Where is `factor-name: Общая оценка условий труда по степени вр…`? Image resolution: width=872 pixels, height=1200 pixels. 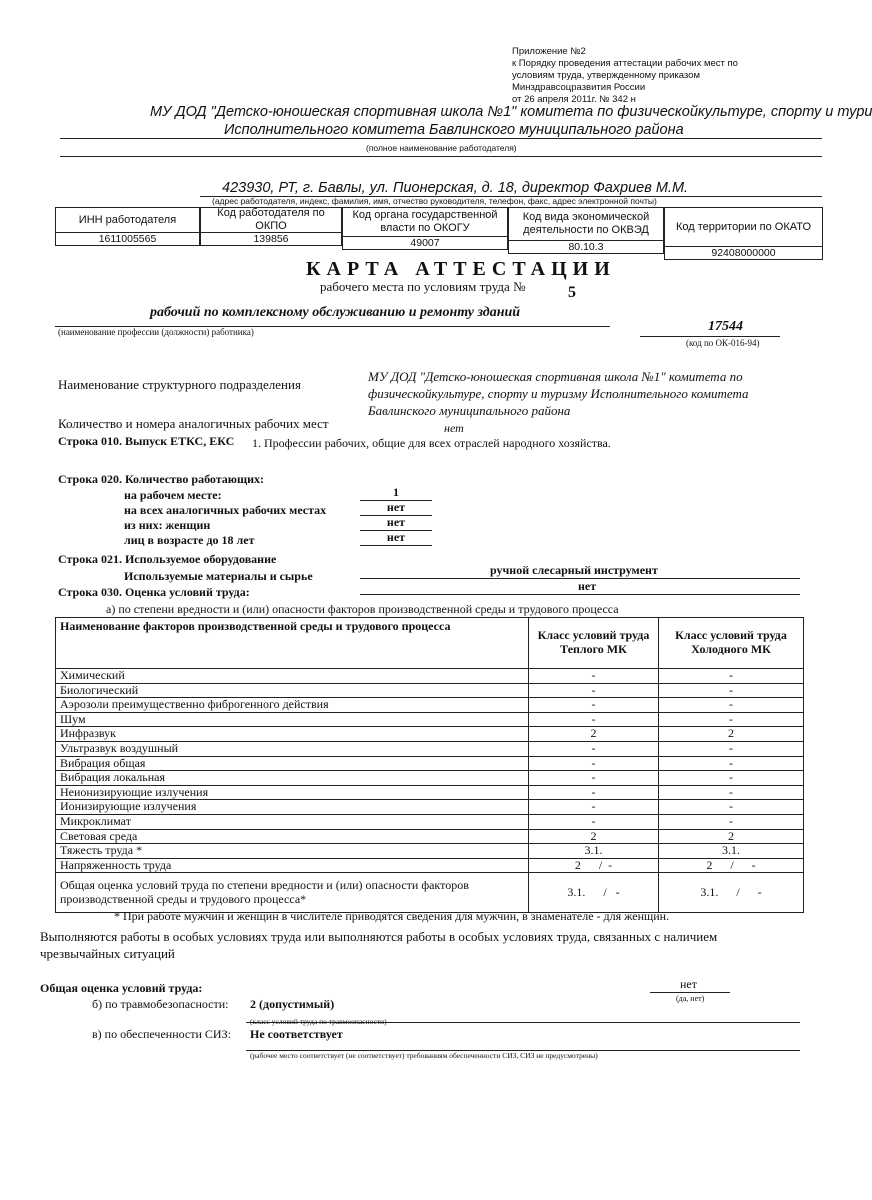
factor-name: Общая оценка условий труда по степени вр… is located at coordinates (292, 893).